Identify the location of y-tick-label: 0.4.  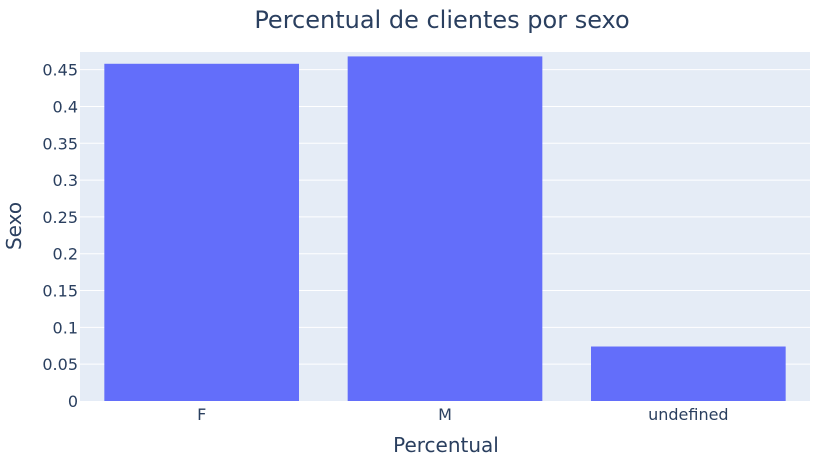
(65, 106).